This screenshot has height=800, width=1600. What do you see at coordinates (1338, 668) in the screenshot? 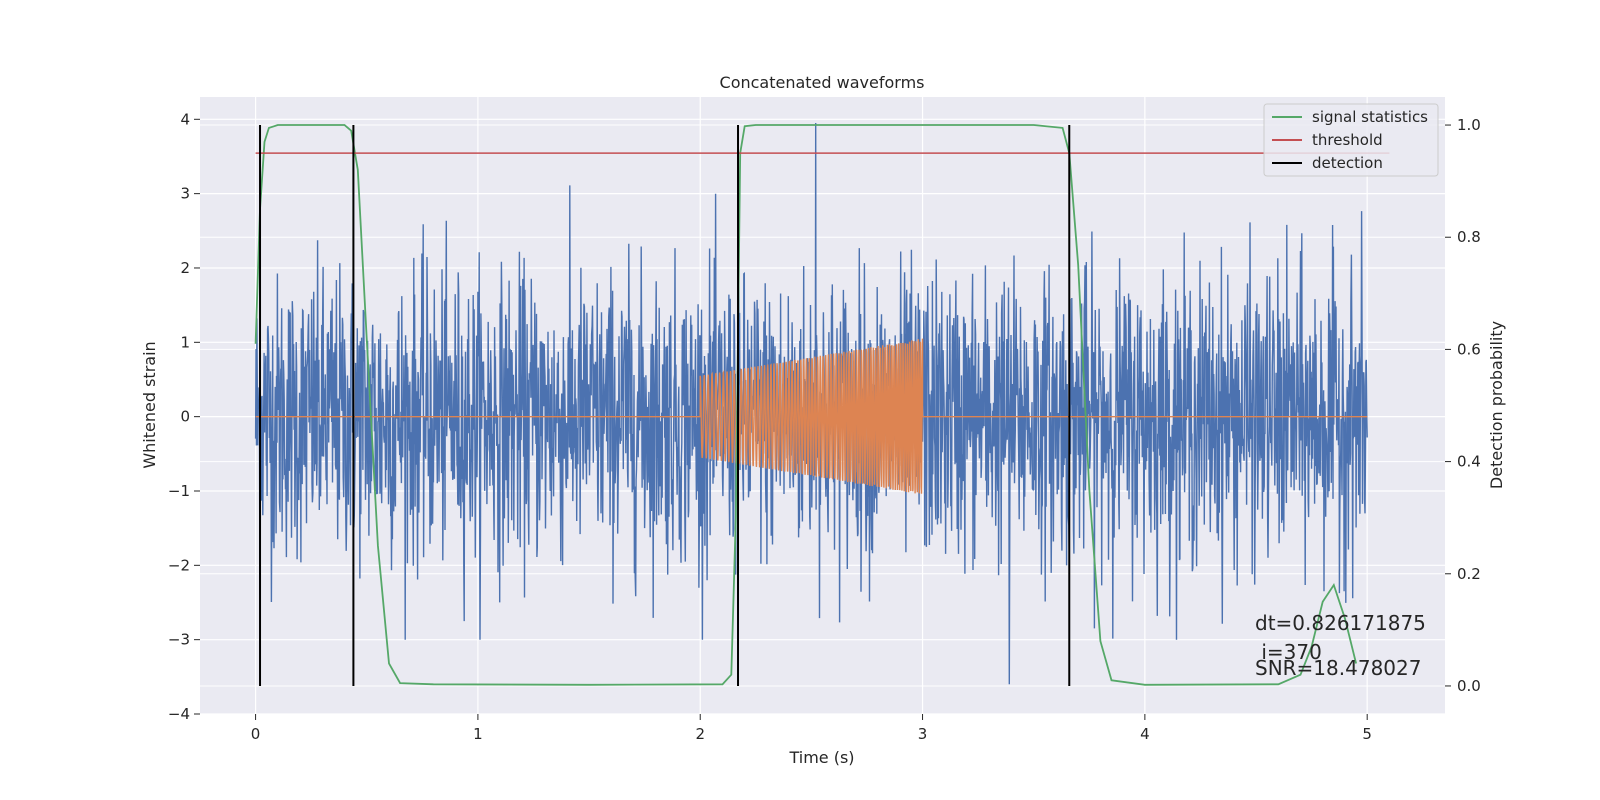
I see `annotation-snr: SNR=18.478027` at bounding box center [1338, 668].